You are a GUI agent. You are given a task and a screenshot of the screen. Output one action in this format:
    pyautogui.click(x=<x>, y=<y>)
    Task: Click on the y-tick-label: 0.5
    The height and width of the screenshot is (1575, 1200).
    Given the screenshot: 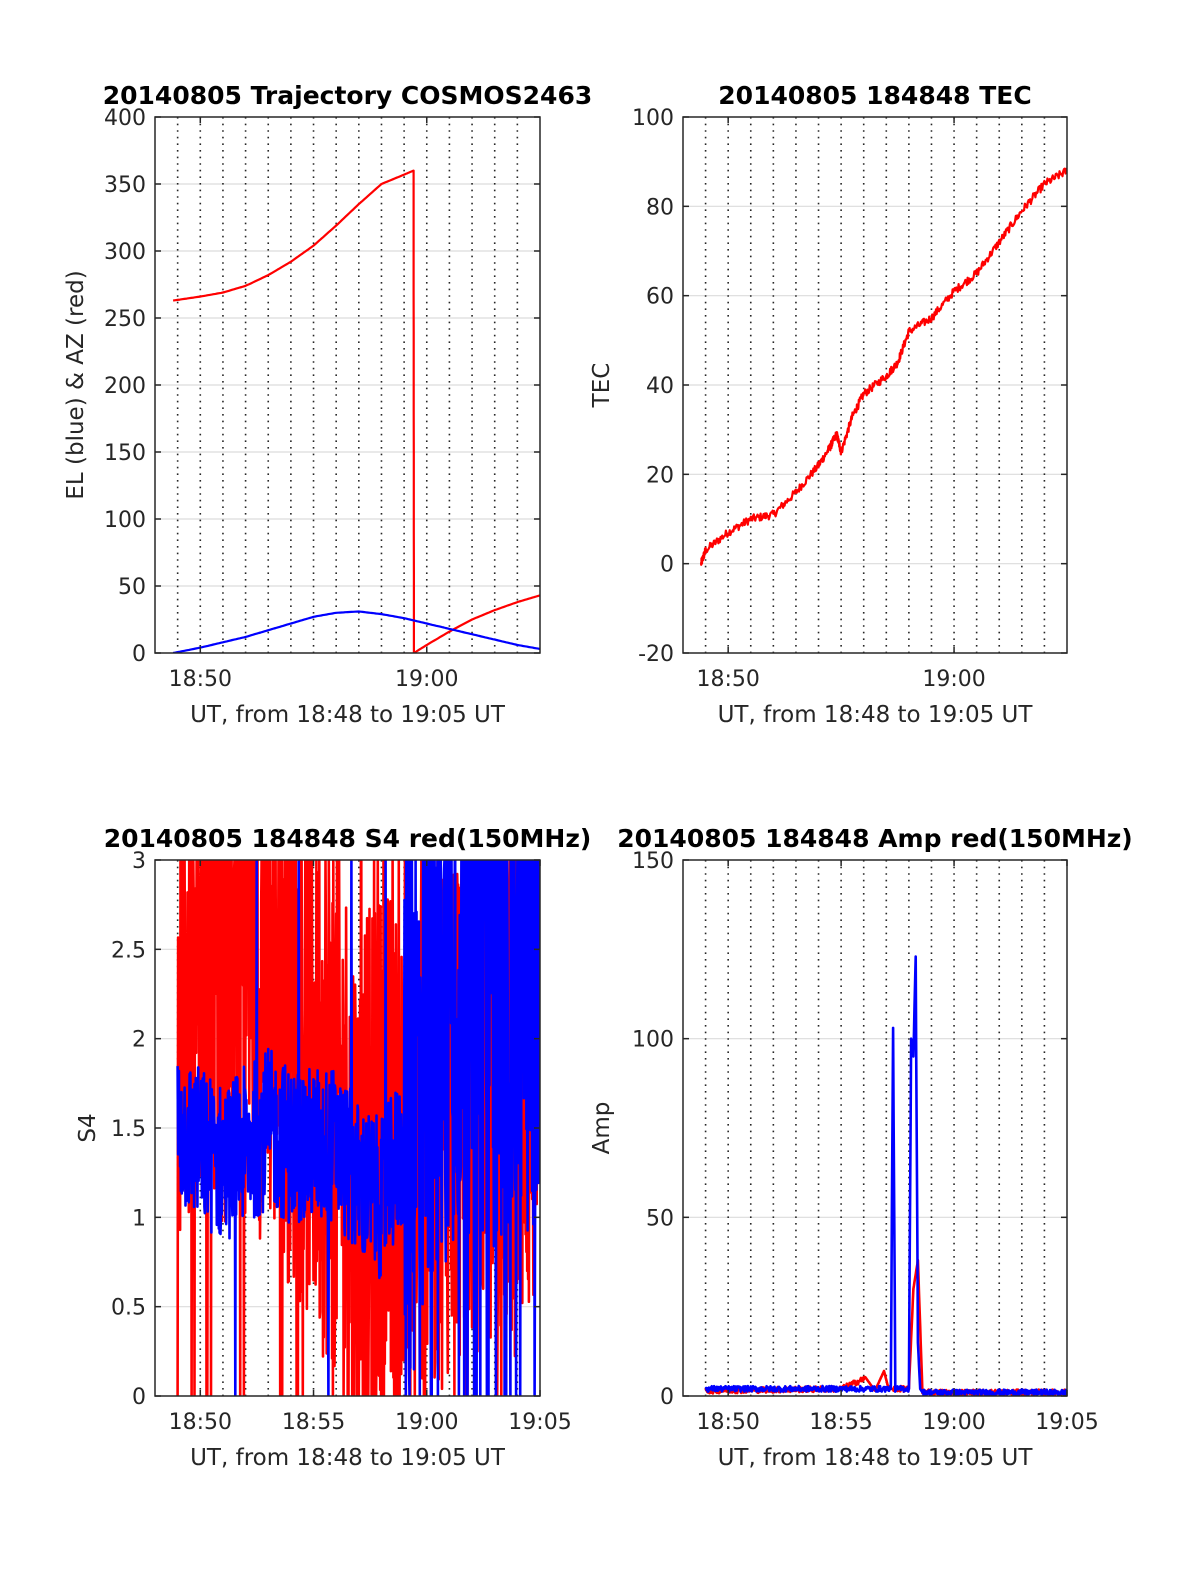 What is the action you would take?
    pyautogui.click(x=128, y=1308)
    